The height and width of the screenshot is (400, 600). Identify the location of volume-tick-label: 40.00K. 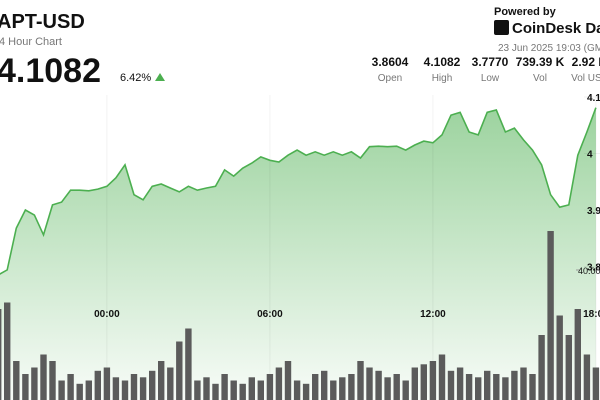
(589, 271).